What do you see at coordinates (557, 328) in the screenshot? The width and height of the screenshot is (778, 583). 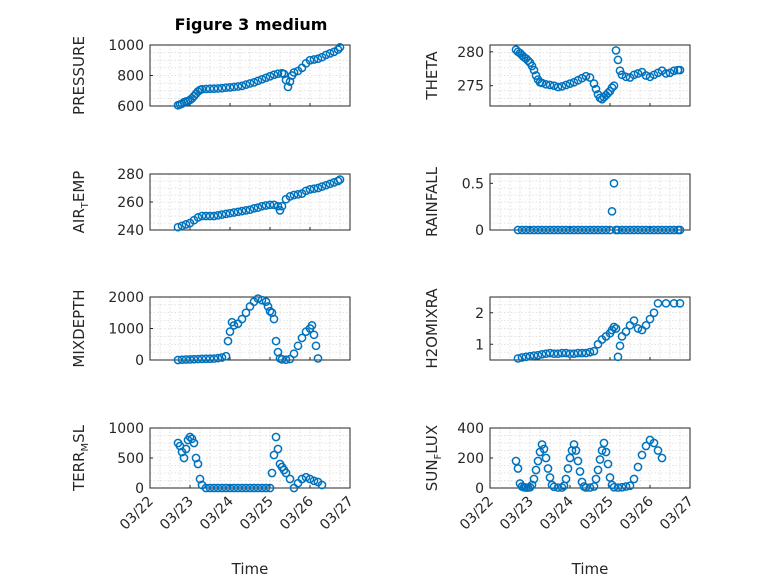 I see `panel-6: 1 2 H2OMIXRA` at bounding box center [557, 328].